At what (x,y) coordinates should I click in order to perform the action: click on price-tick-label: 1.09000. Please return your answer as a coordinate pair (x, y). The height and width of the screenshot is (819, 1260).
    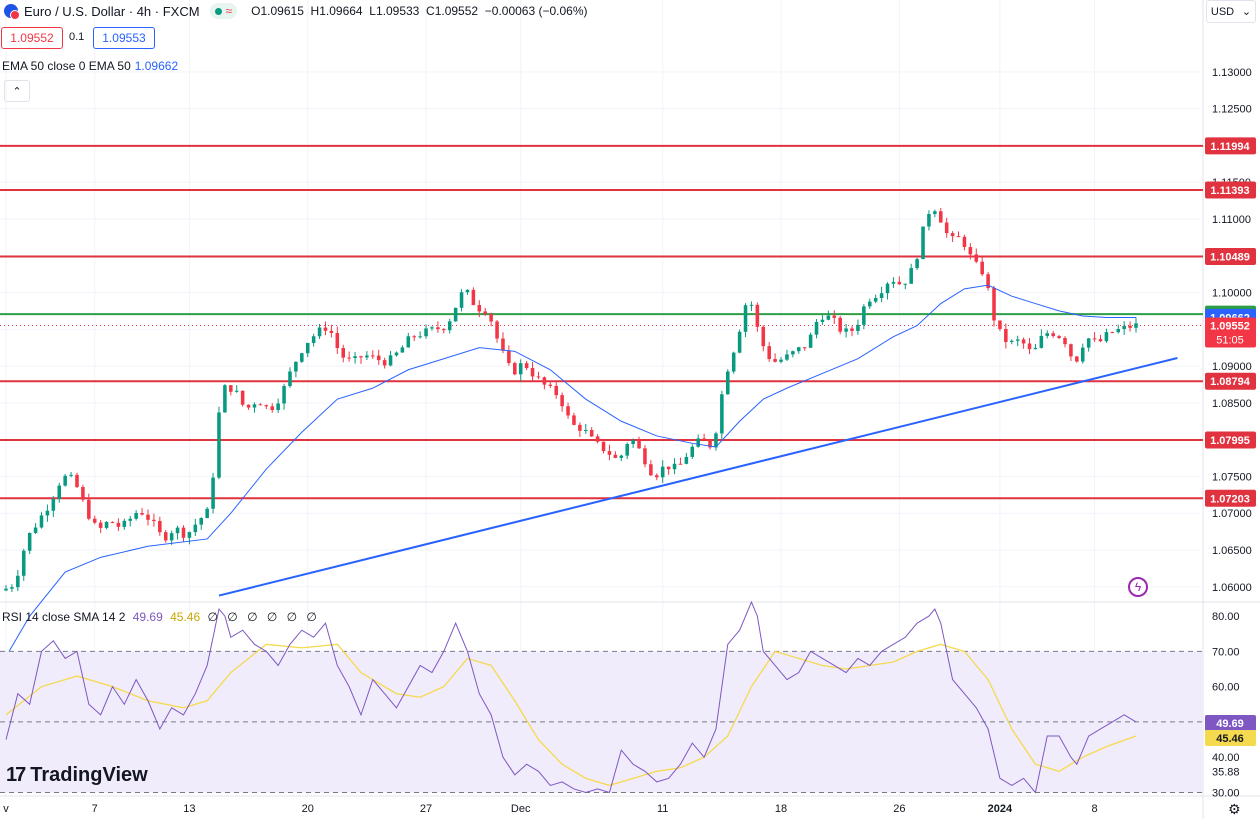
    Looking at the image, I should click on (1232, 367).